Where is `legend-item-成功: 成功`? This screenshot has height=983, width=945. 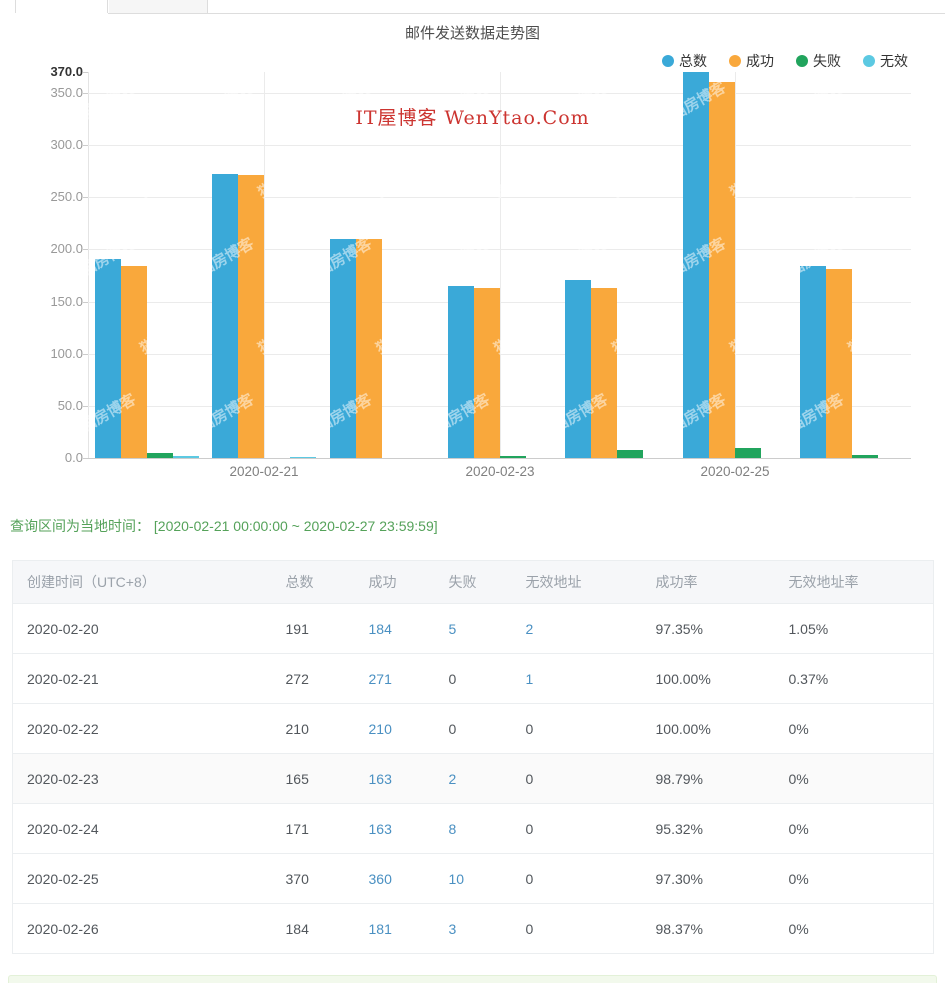
legend-item-成功: 成功 is located at coordinates (751, 61).